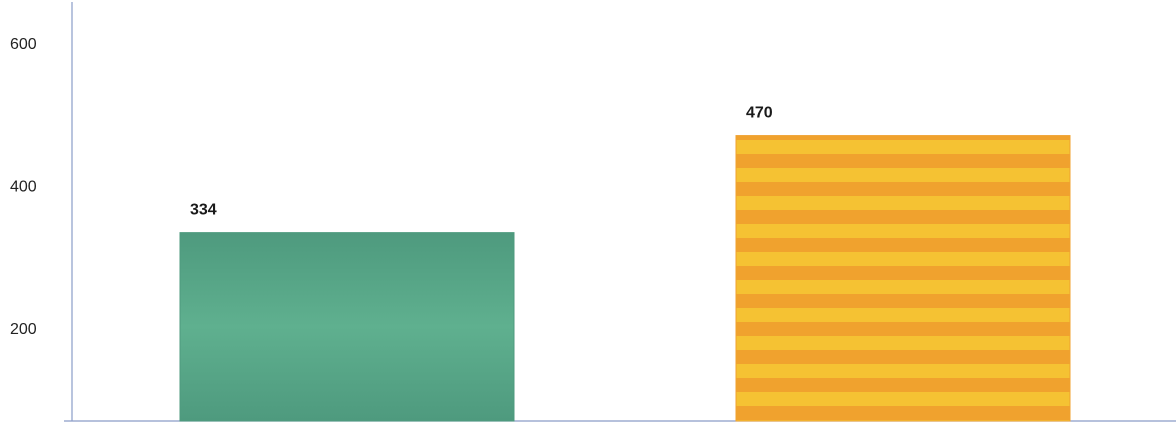  Describe the element at coordinates (23, 44) in the screenshot. I see `y-tick-label: 600` at that location.